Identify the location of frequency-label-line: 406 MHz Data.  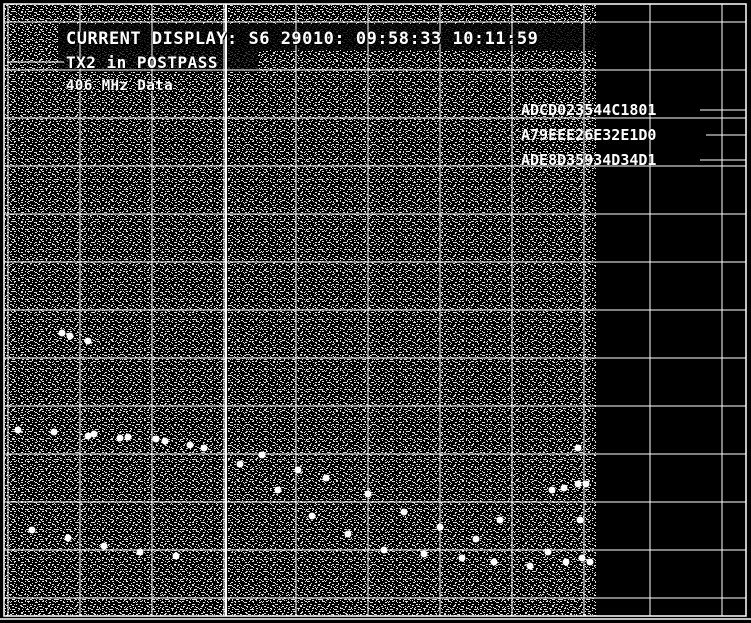
(120, 86).